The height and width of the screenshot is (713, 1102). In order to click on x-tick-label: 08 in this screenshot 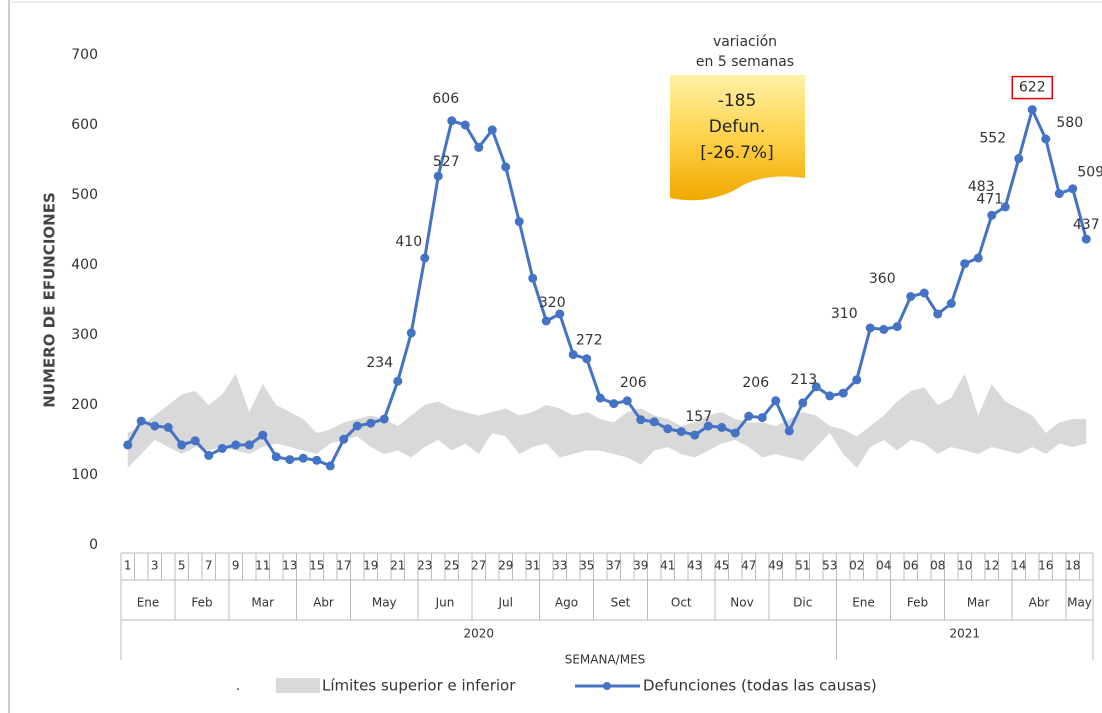, I will do `click(937, 566)`.